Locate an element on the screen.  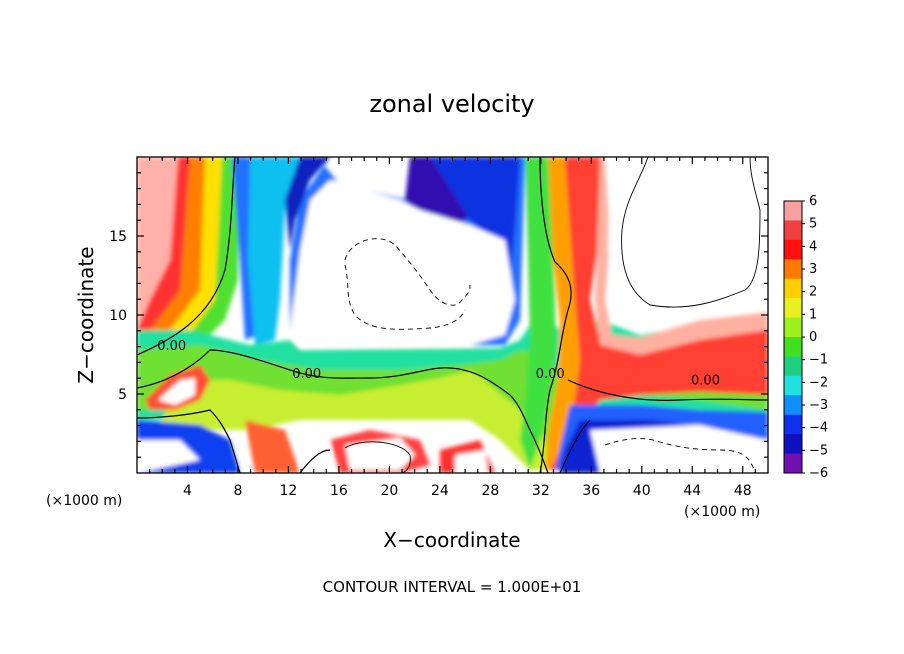
colorbar-label: 3 is located at coordinates (813, 269).